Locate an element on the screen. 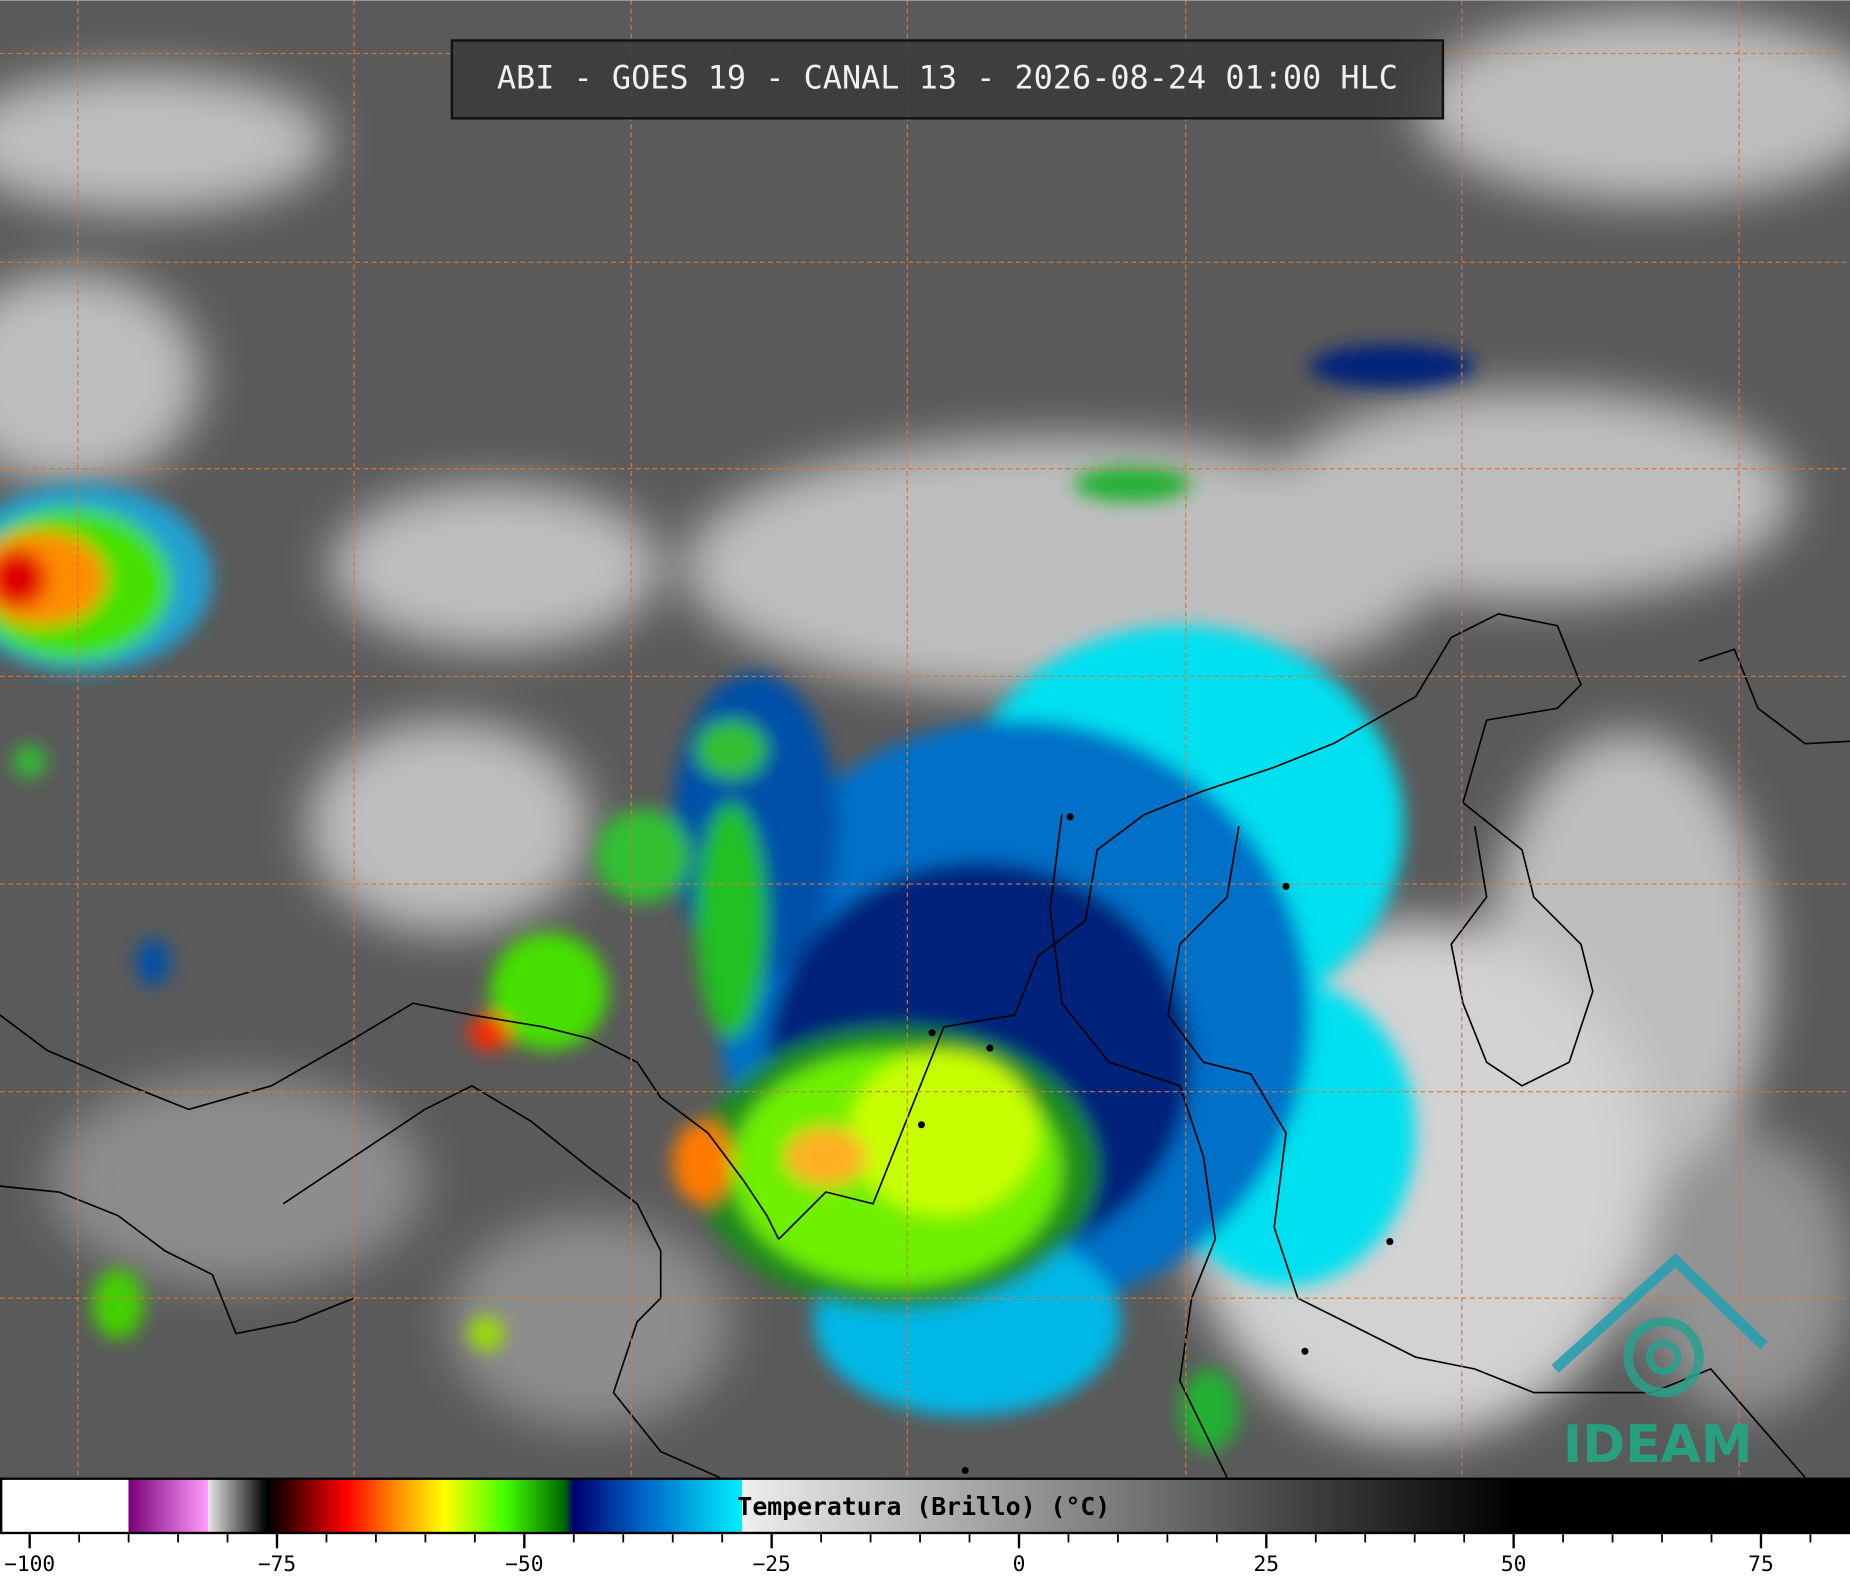  tick-label: 75 is located at coordinates (1761, 1564).